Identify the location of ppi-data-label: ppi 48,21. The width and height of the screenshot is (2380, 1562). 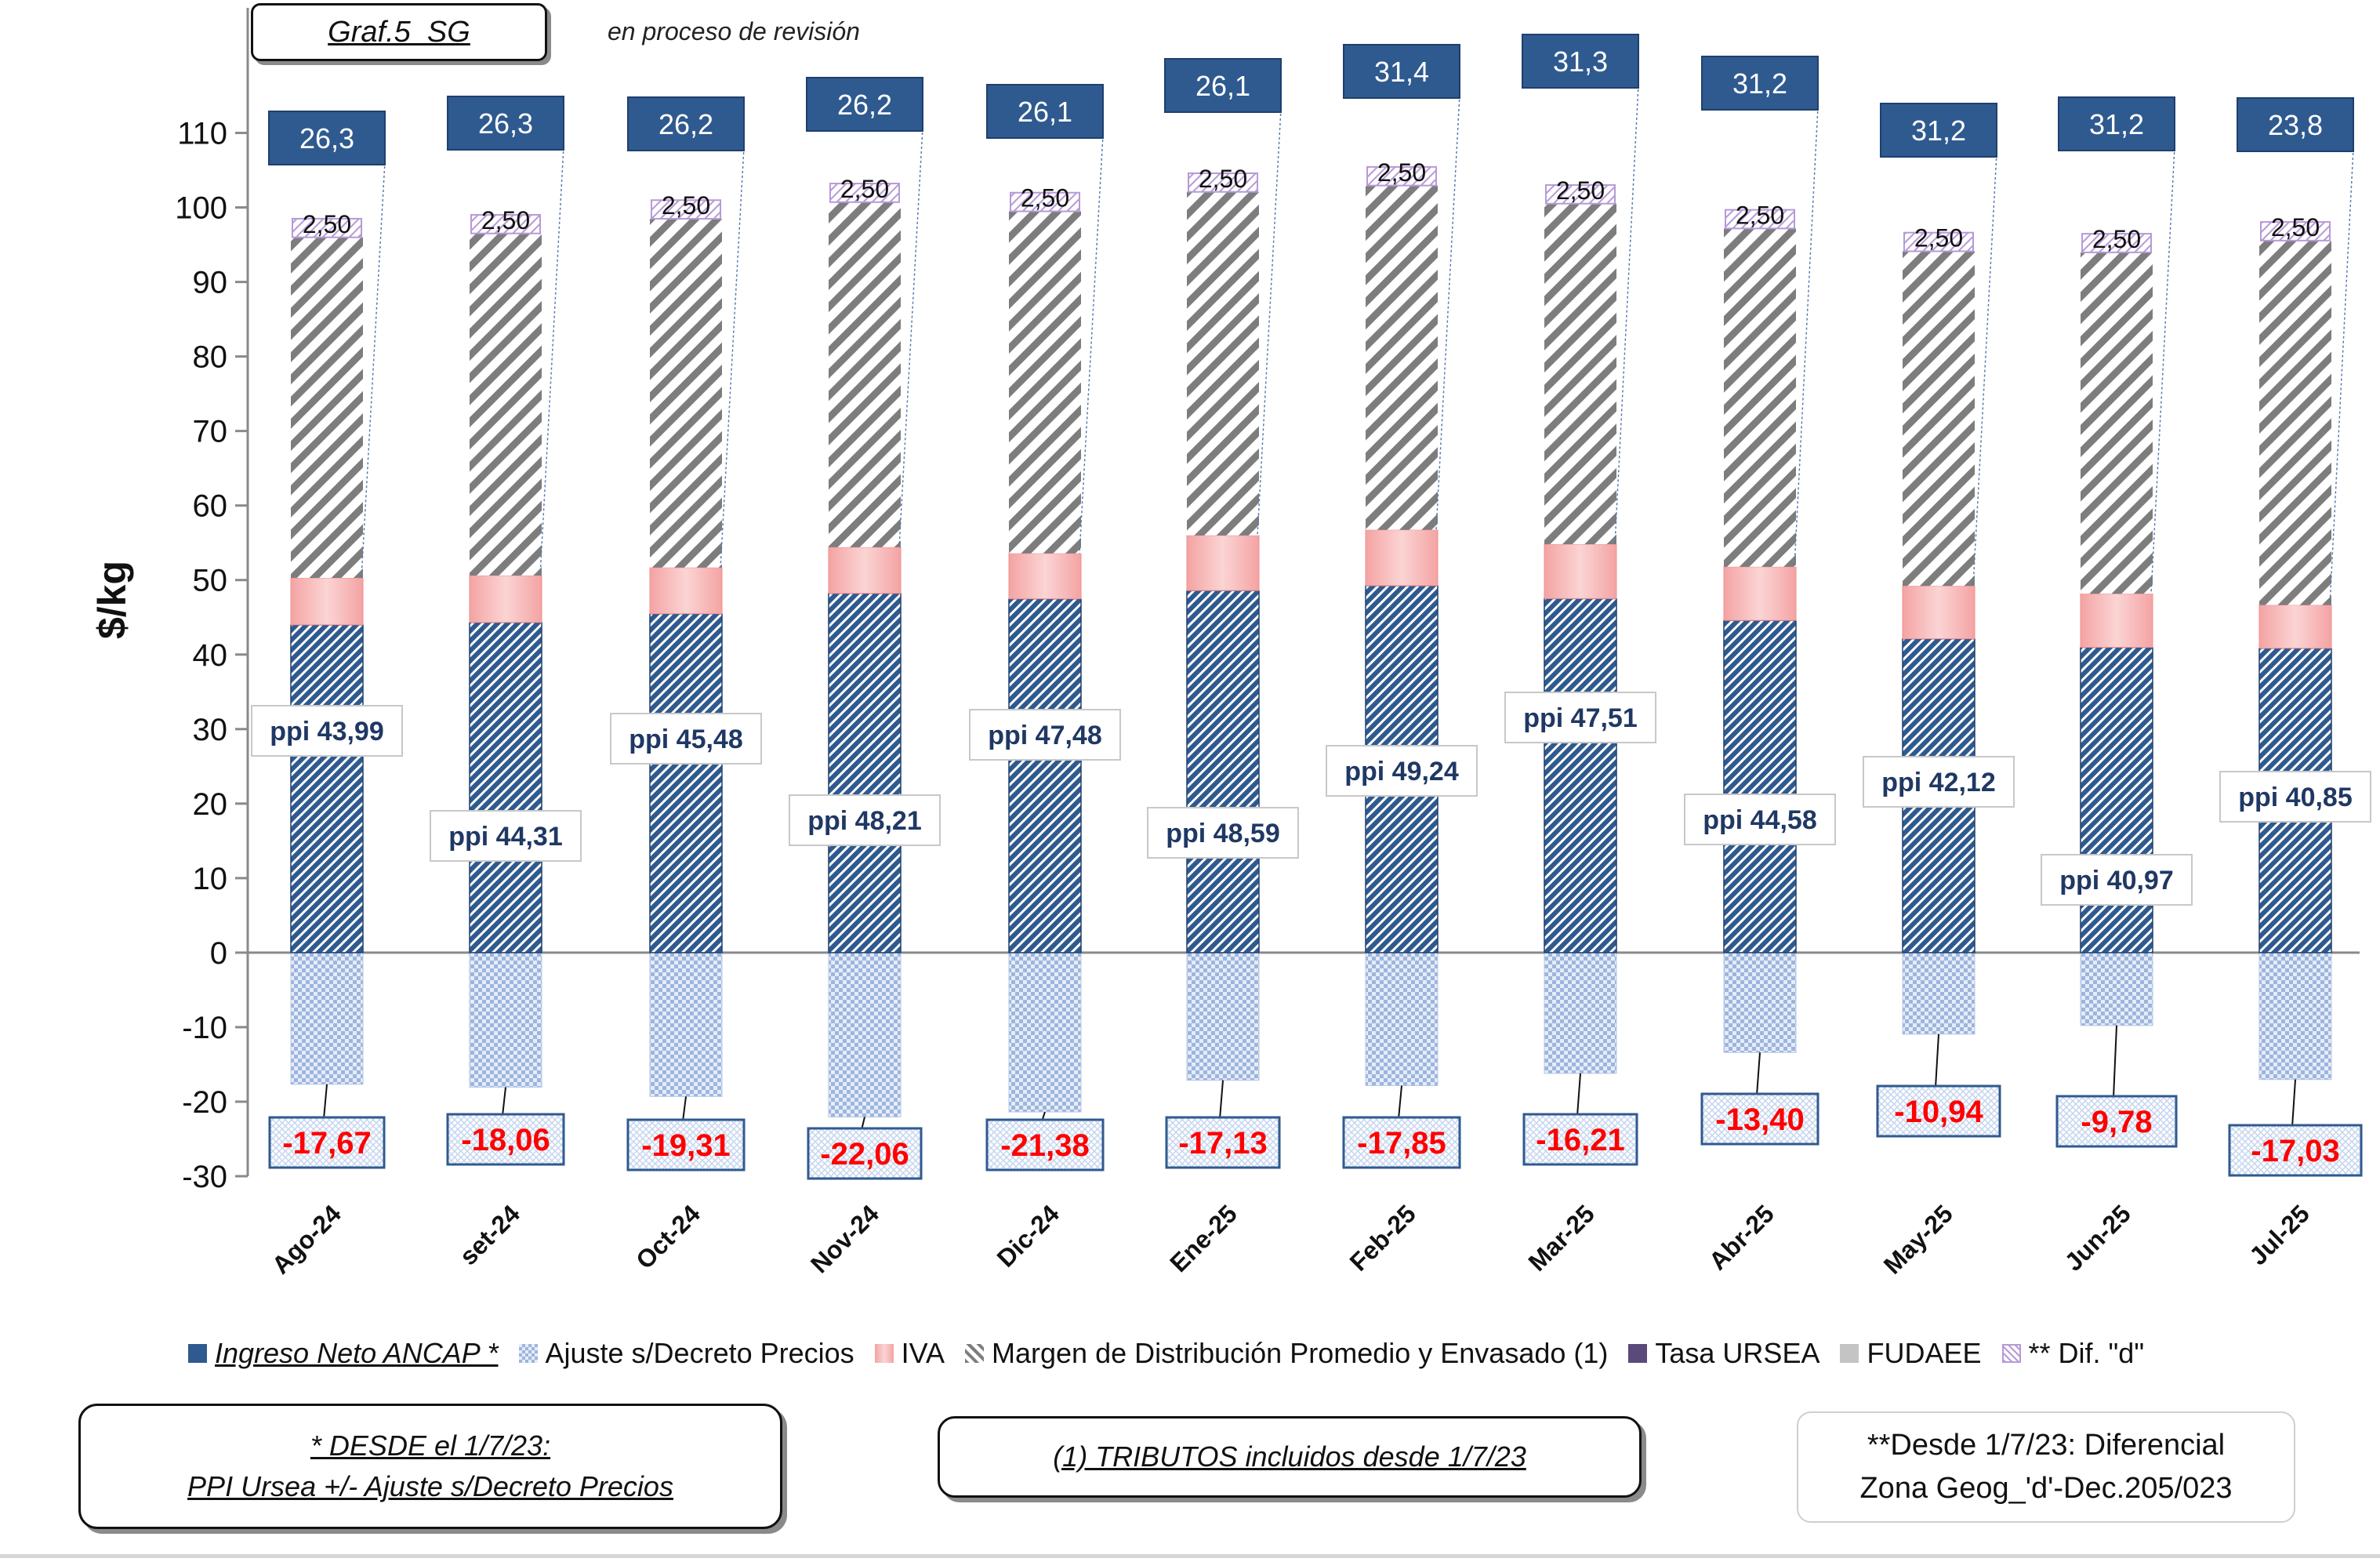
(864, 821).